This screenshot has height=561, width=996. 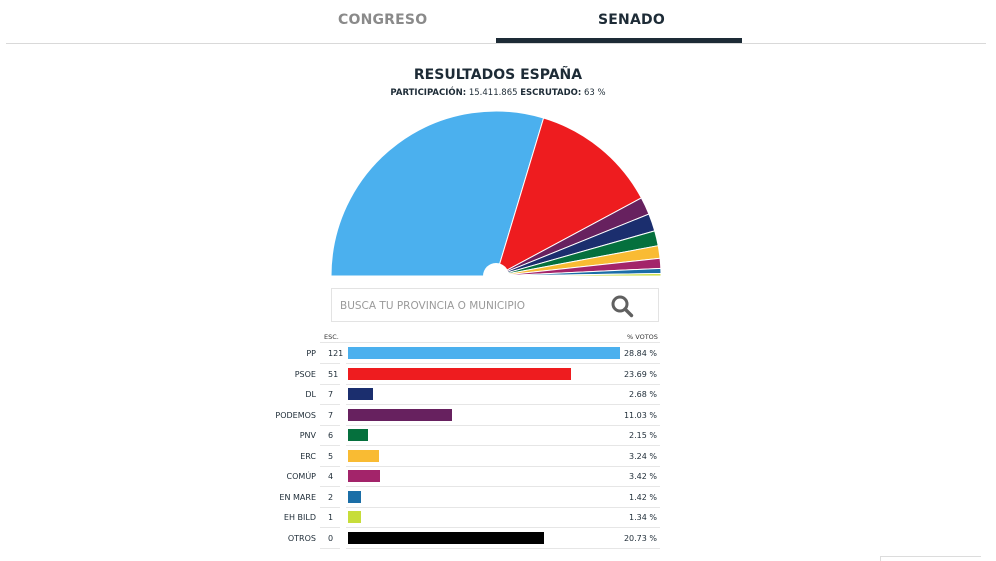 What do you see at coordinates (333, 374) in the screenshot?
I see `party-seats: 51` at bounding box center [333, 374].